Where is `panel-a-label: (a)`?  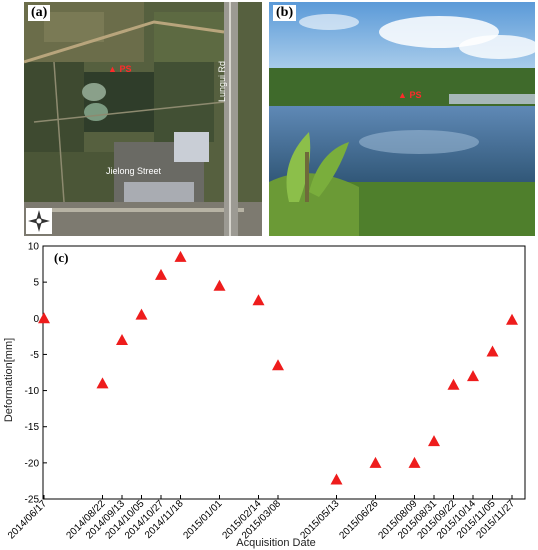 panel-a-label: (a) is located at coordinates (39, 13).